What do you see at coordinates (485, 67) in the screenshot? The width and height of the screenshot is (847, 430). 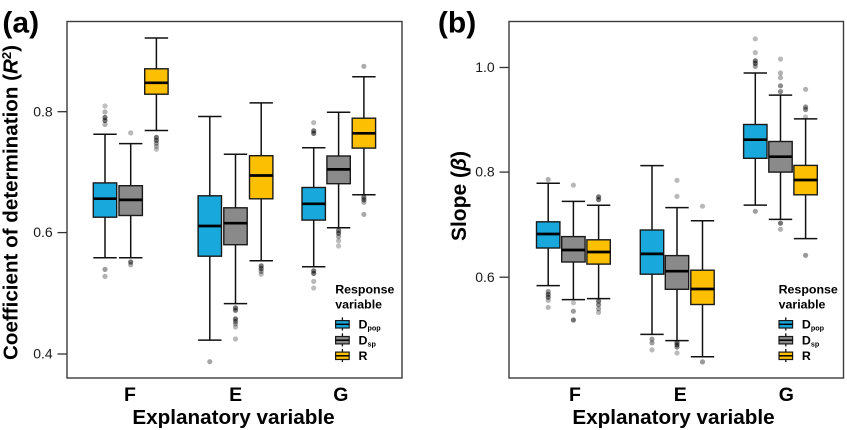 I see `svg-text: 1.0` at bounding box center [485, 67].